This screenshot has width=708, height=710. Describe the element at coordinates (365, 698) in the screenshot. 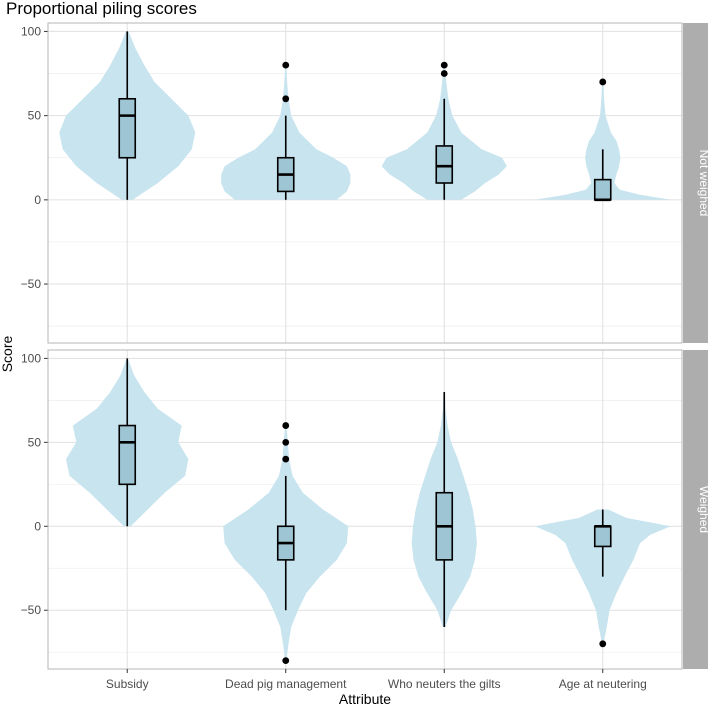

I see `x-axis-label: Attribute` at that location.